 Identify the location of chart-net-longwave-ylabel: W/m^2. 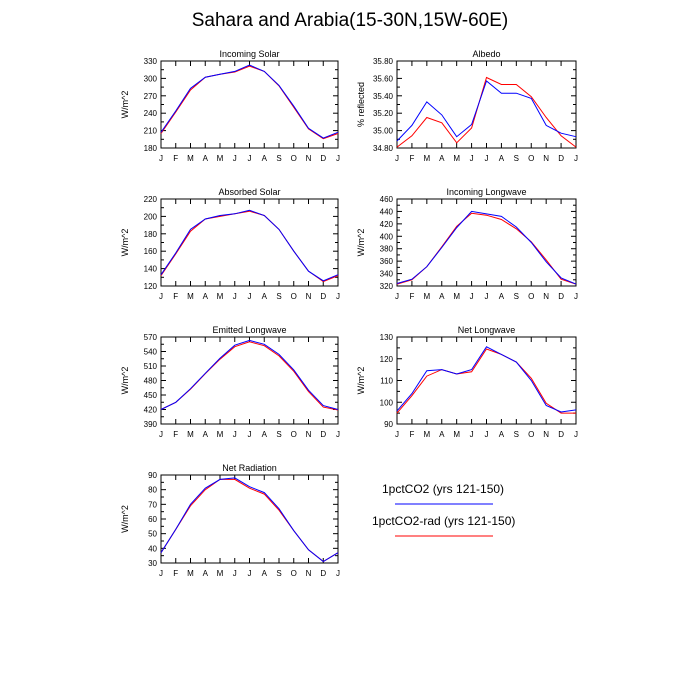
(361, 381).